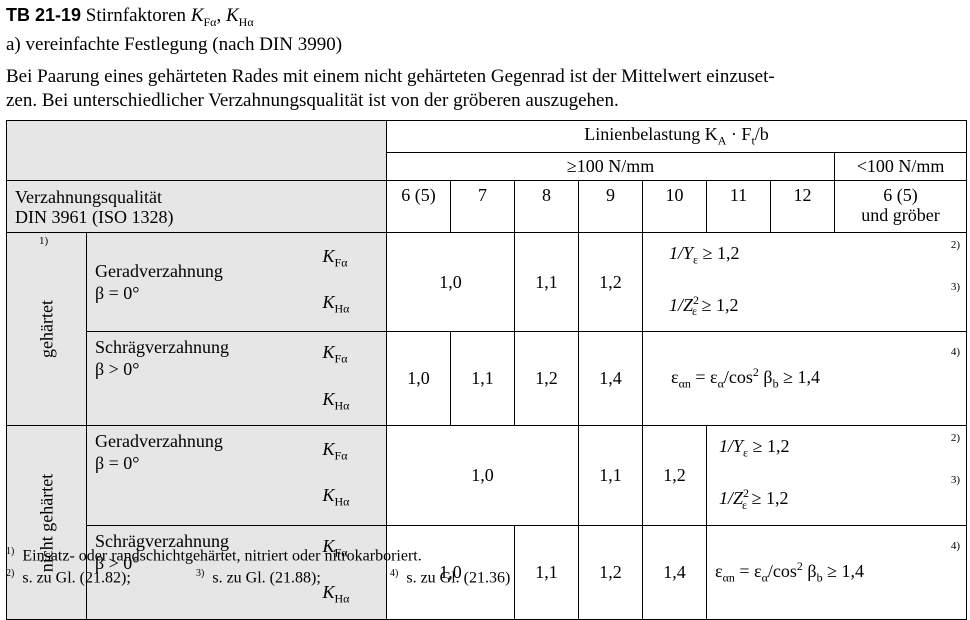 This screenshot has width=970, height=620. I want to click on footnote-4: 4) s. zu Gl. (21.36), so click(450, 577).